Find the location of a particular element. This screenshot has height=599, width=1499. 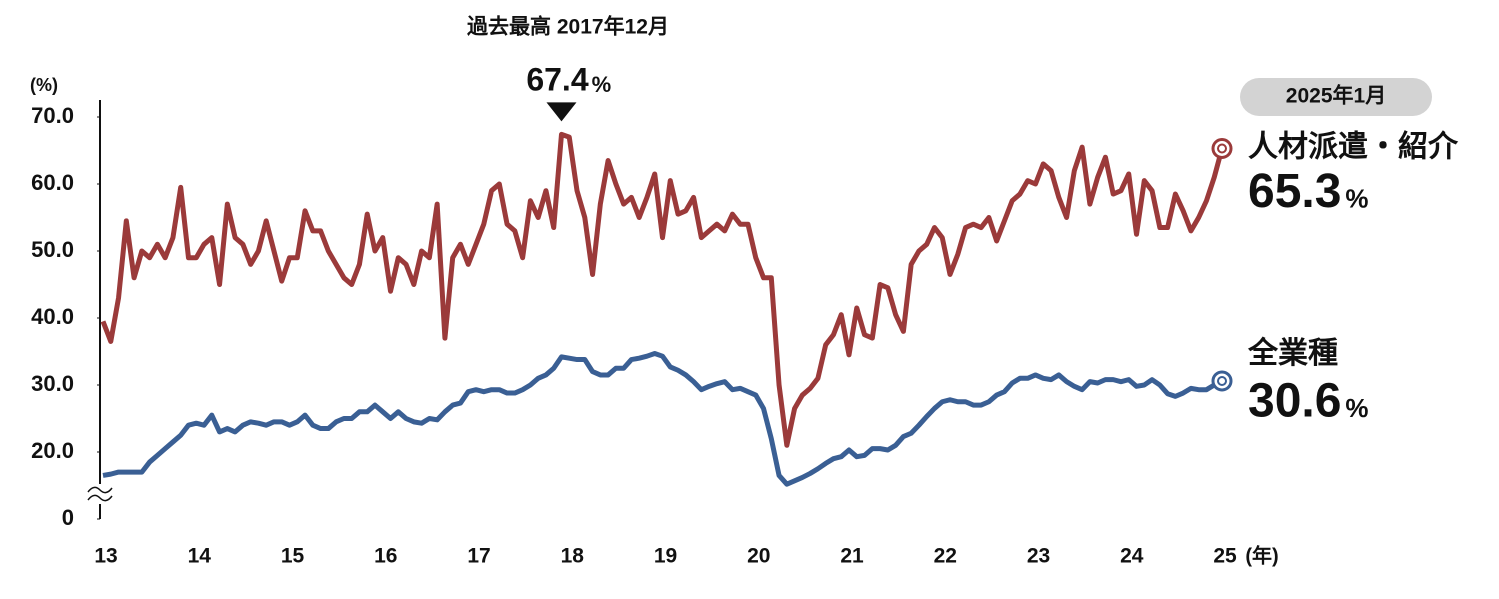

y-tick-label: 40.0 is located at coordinates (52, 316).